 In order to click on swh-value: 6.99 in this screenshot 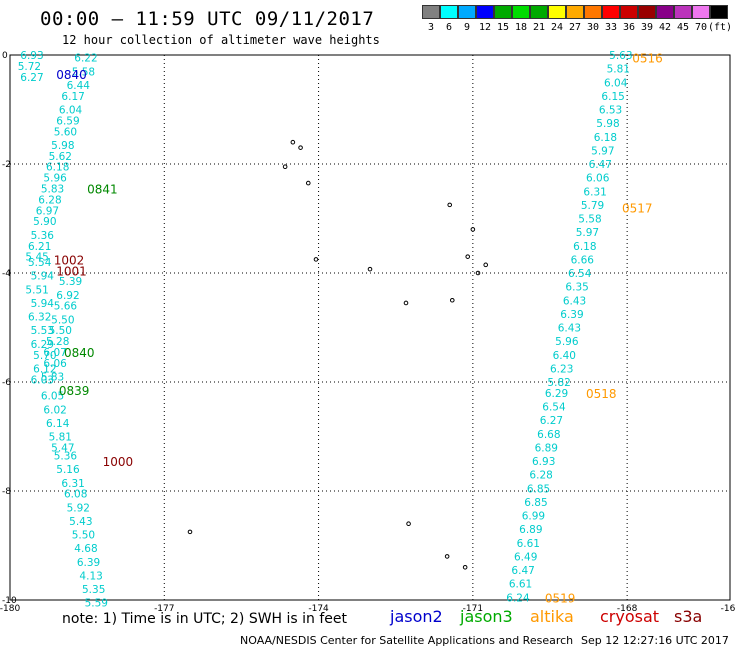, I will do `click(533, 517)`.